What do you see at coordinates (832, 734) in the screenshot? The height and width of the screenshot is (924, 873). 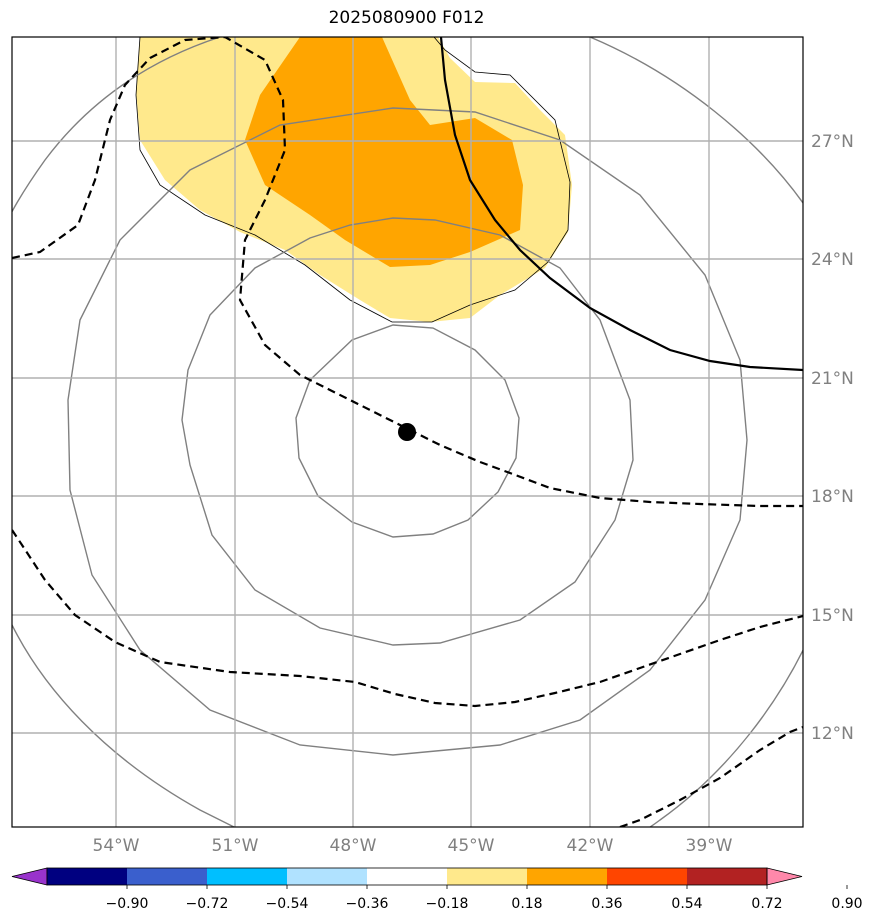 I see `lat-label-12: 12°N` at bounding box center [832, 734].